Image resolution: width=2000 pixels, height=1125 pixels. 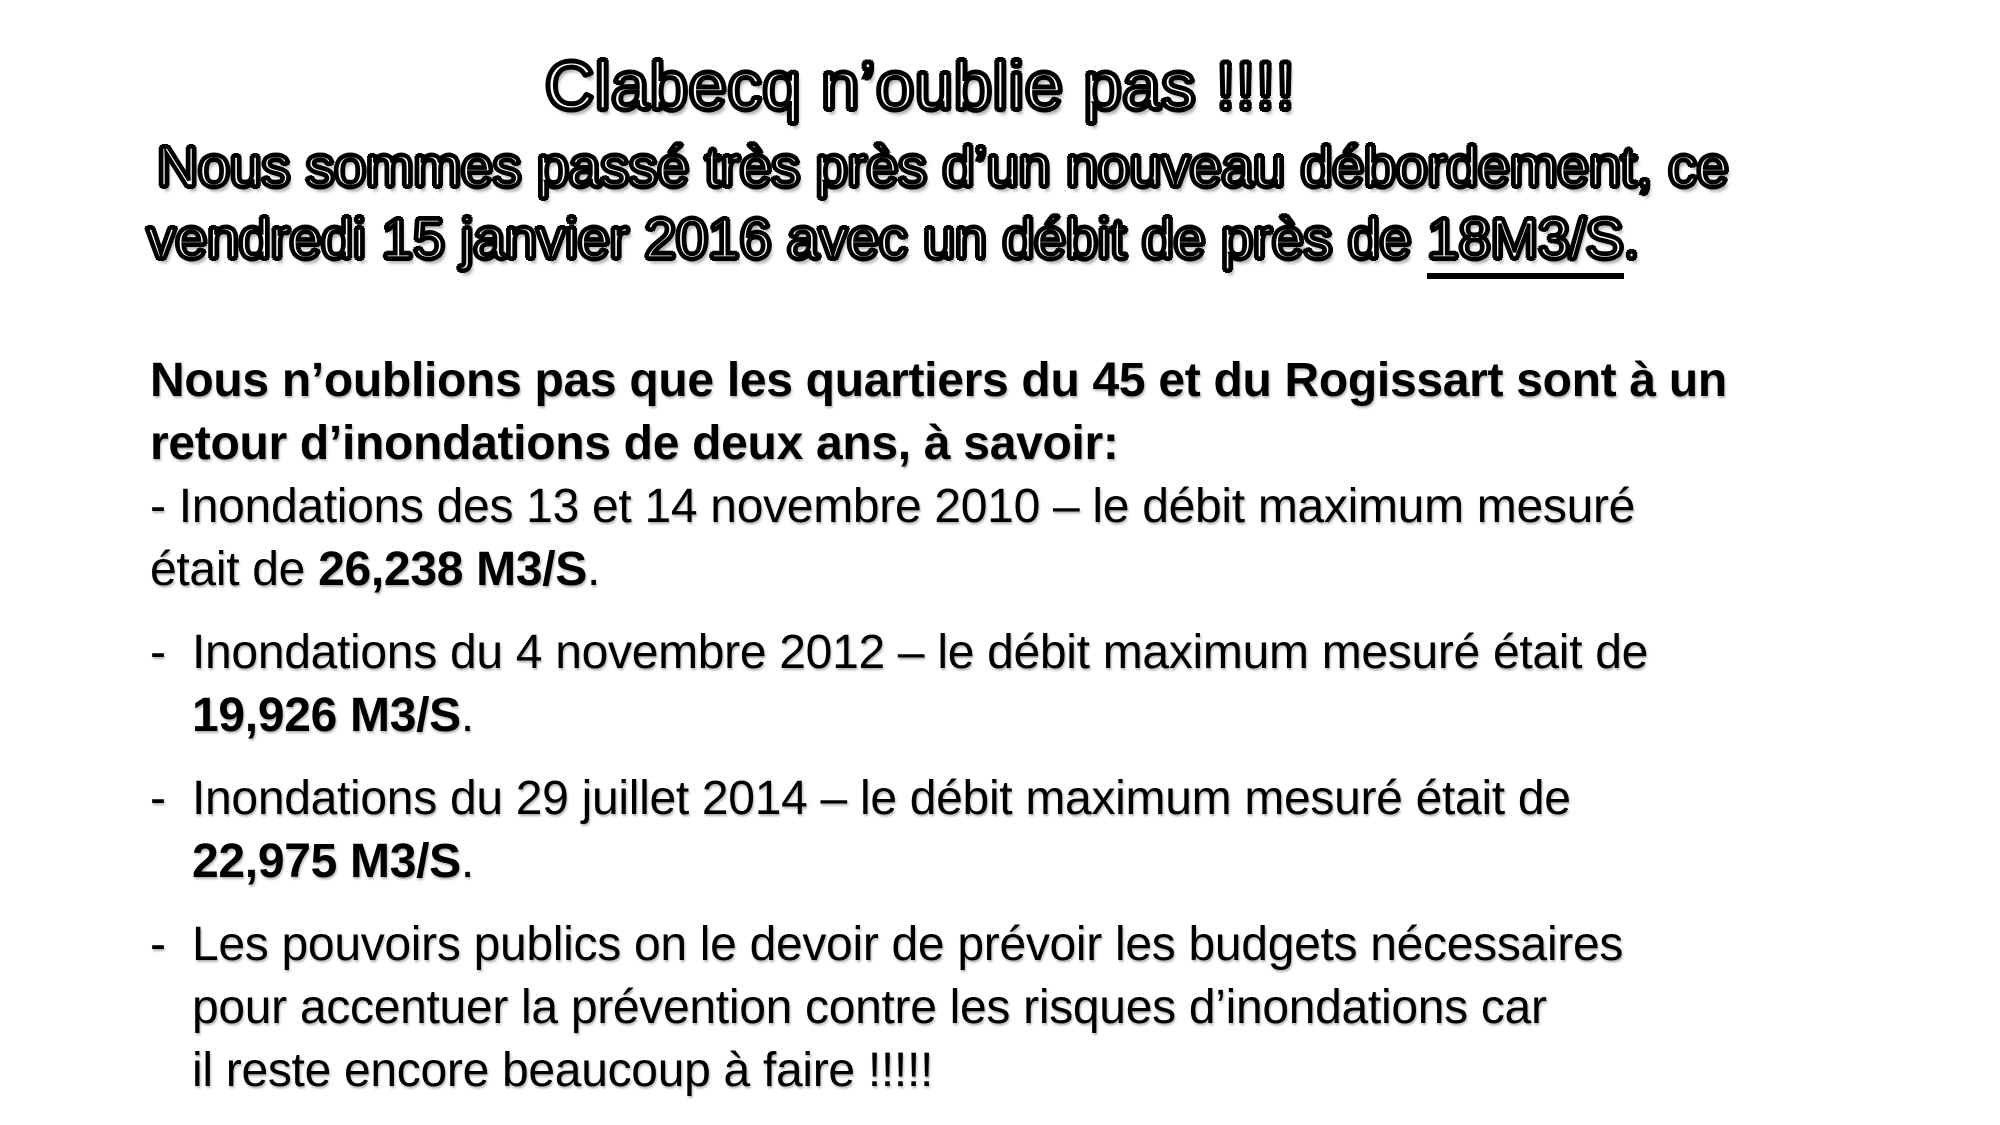 I want to click on flood-2014-period: ., so click(x=467, y=861).